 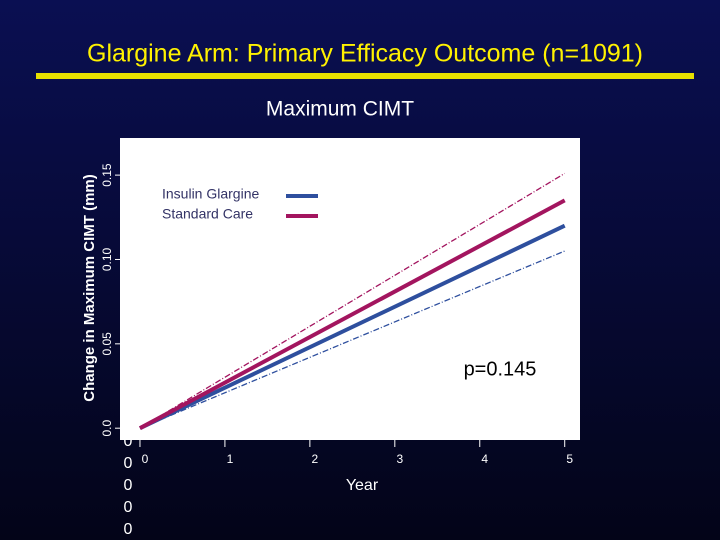 I want to click on x-tick-label: 4, so click(x=484, y=459).